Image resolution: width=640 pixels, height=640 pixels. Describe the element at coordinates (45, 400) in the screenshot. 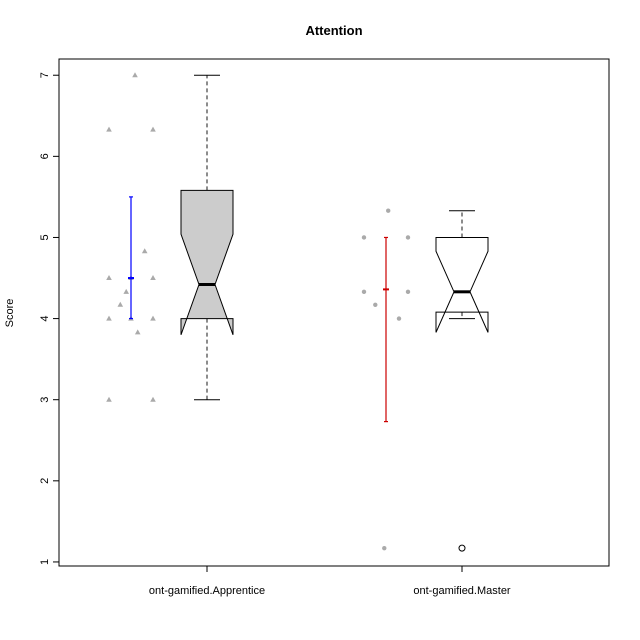

I see `y-tick-label: 3` at that location.